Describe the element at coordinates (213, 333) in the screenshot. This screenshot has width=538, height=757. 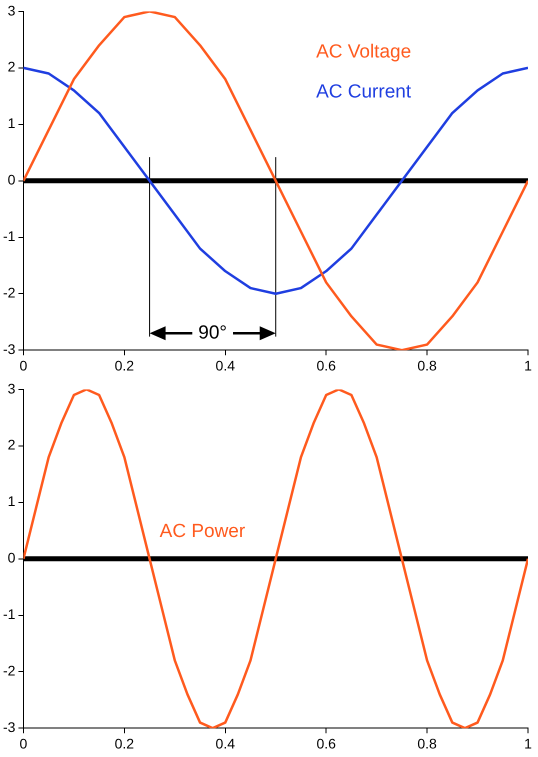
I see `annotation: 90°` at that location.